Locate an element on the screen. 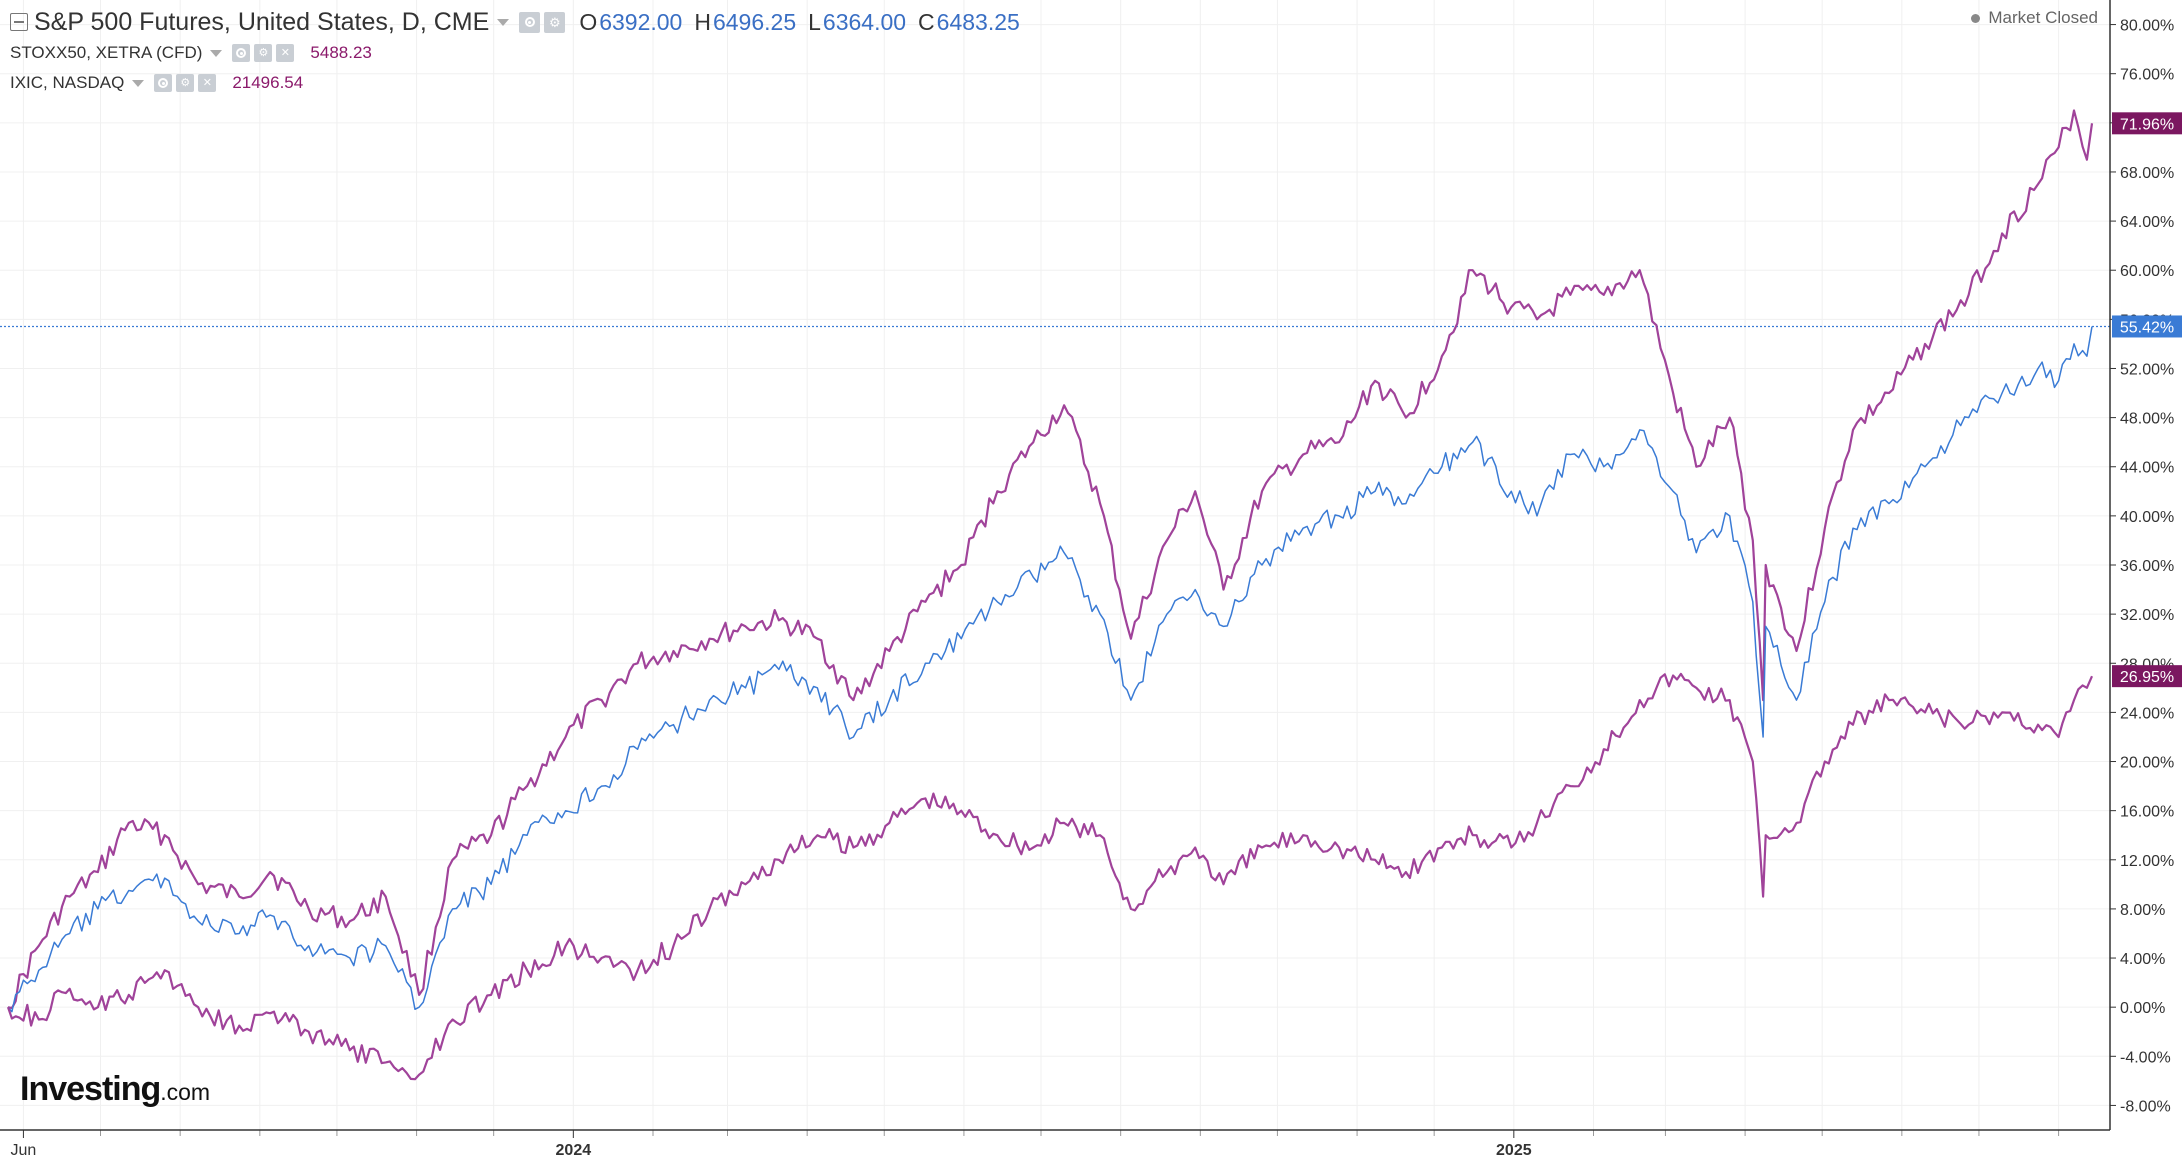  last-value-labels: 71.96% 55.42% 26.95% is located at coordinates (2147, 400).